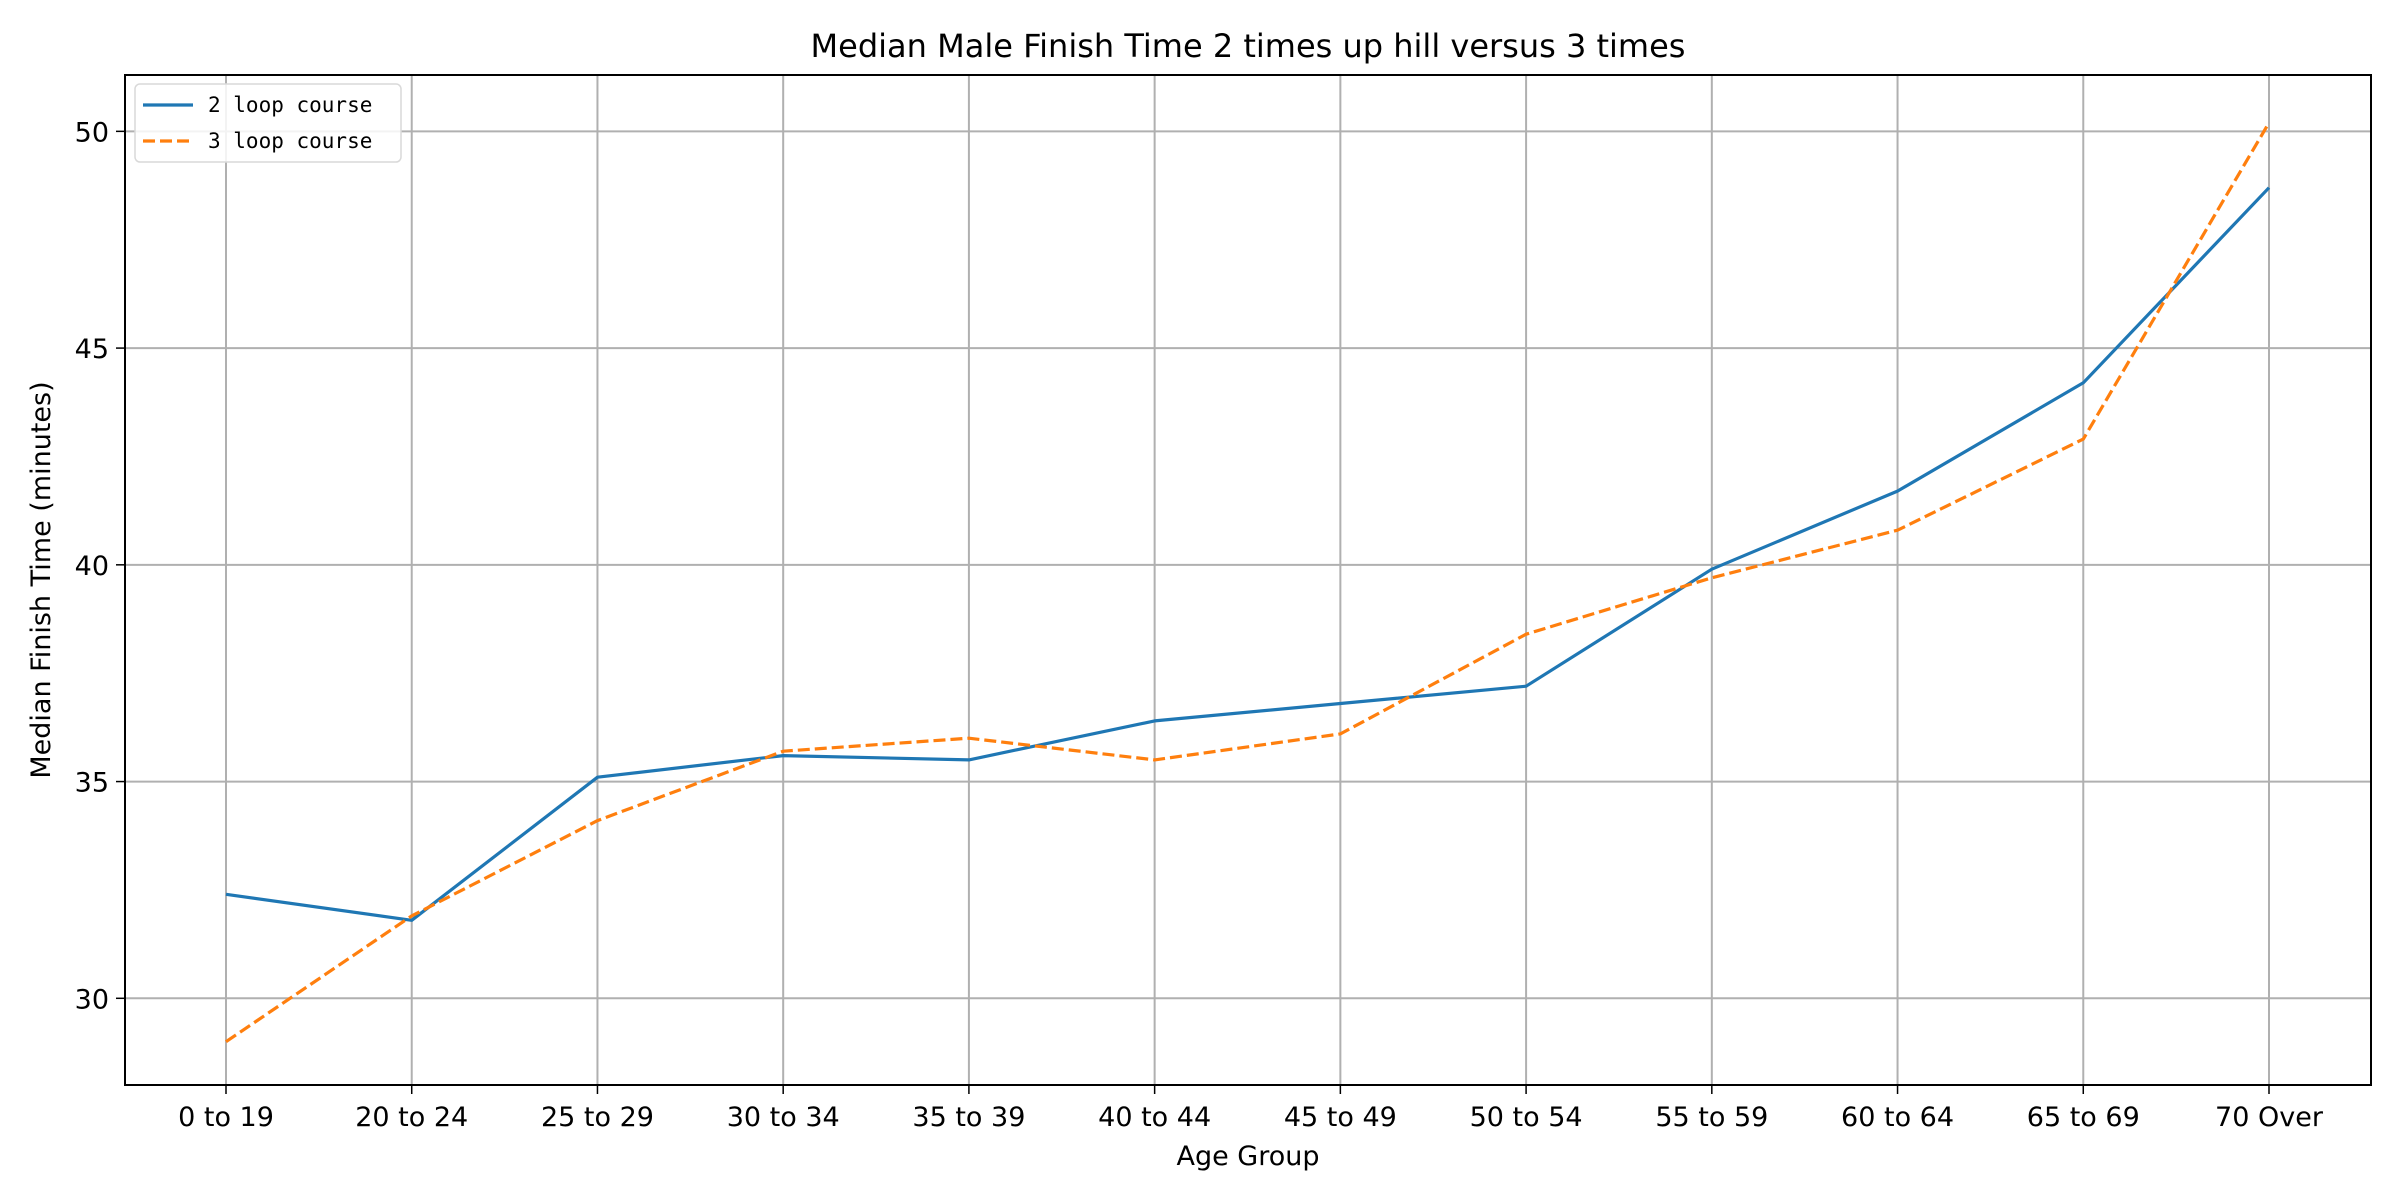 This screenshot has height=1200, width=2400. I want to click on legend: 2 loop course 3 loop course, so click(268, 123).